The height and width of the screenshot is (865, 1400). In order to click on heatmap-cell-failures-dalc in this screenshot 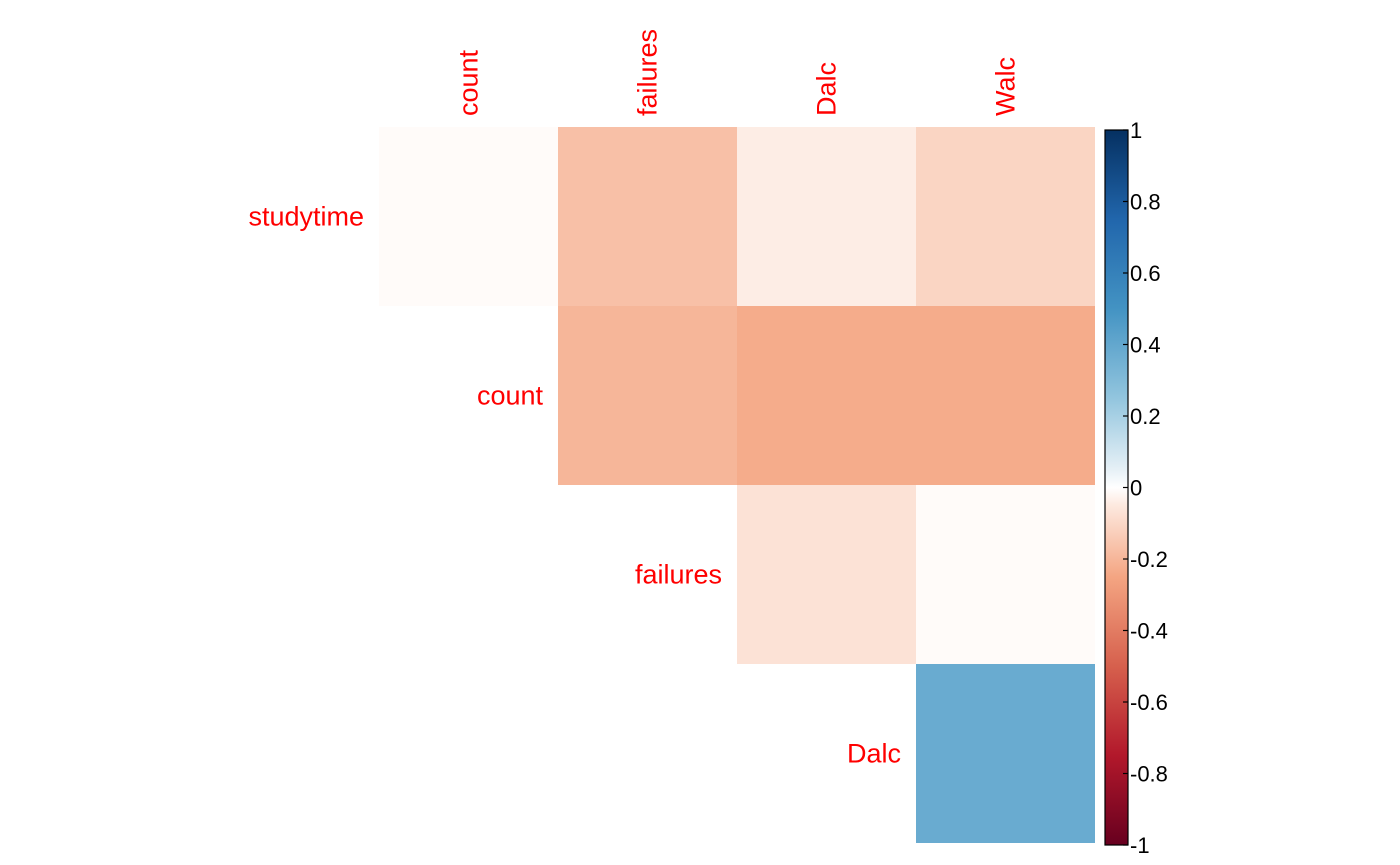, I will do `click(826, 574)`.